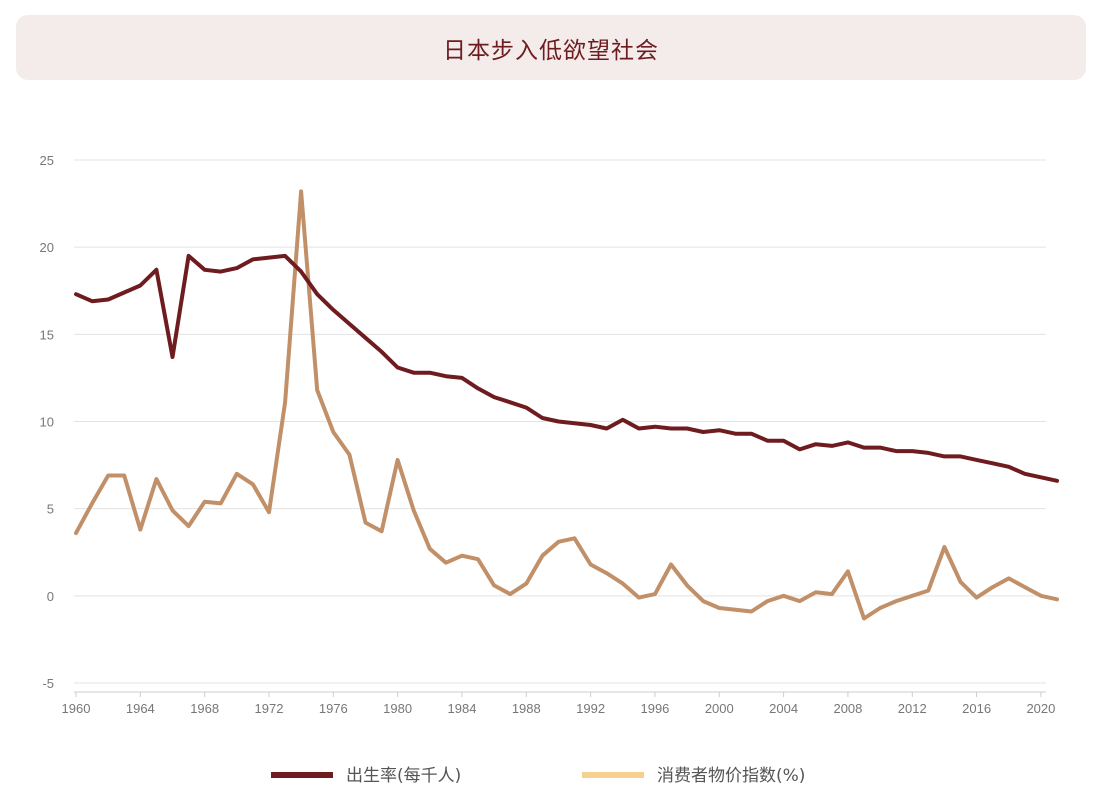  Describe the element at coordinates (50, 509) in the screenshot. I see `y-tick-label: 5` at that location.